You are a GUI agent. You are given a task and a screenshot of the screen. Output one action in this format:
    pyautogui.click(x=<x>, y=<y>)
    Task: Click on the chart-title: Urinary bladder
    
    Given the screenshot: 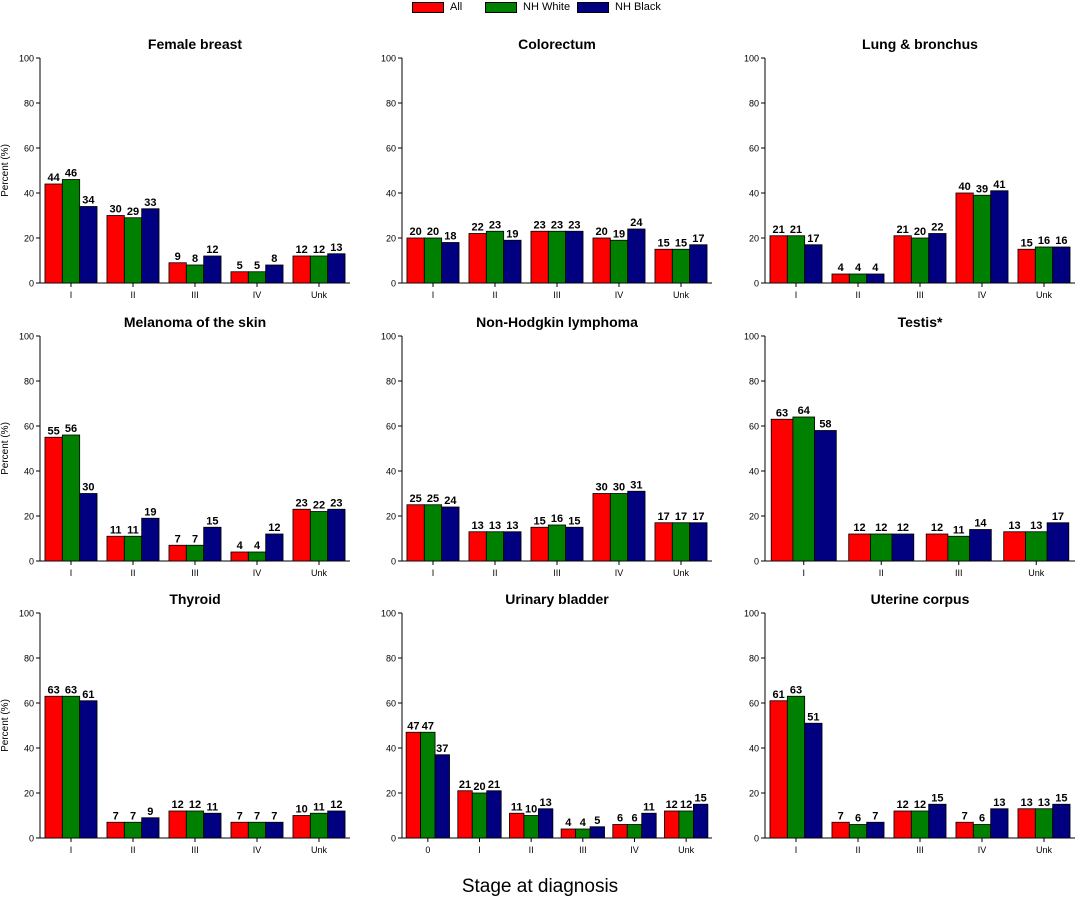 What is the action you would take?
    pyautogui.click(x=557, y=599)
    